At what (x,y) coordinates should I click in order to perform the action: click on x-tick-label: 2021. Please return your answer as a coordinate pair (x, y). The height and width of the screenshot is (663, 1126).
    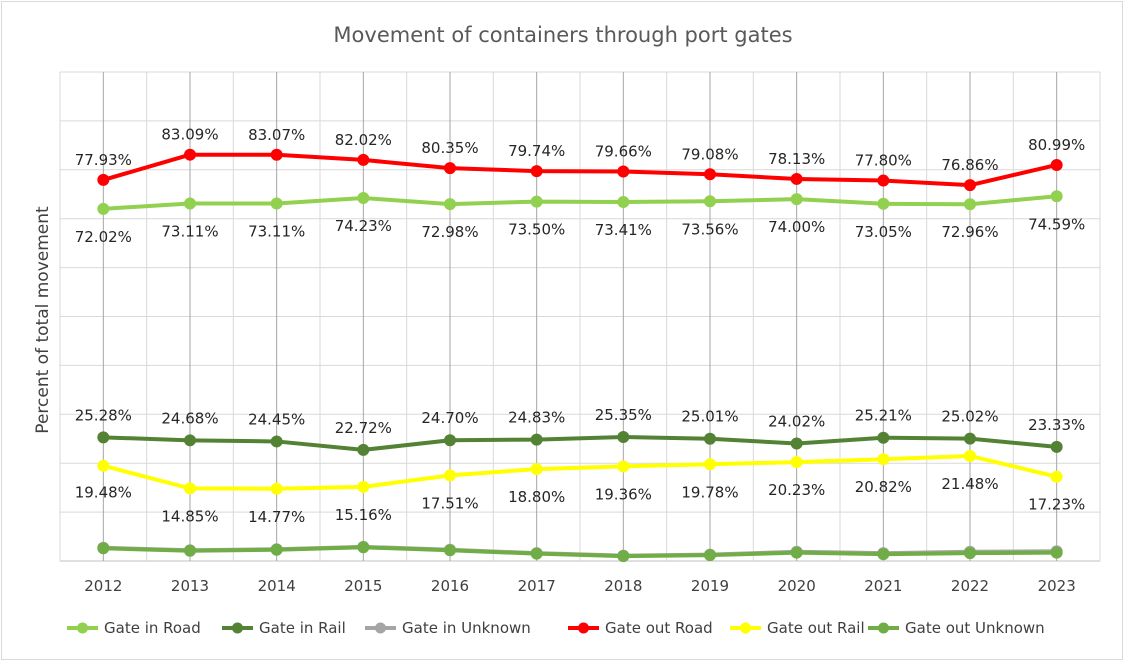
    Looking at the image, I should click on (883, 586).